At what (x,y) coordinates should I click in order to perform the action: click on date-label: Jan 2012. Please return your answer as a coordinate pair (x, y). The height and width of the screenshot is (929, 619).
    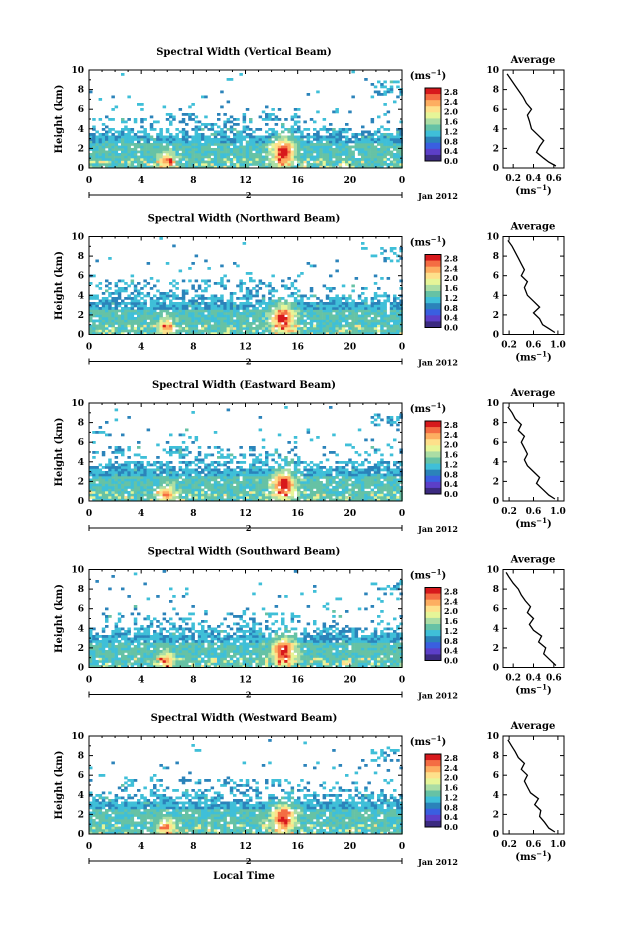
    Looking at the image, I should click on (437, 363).